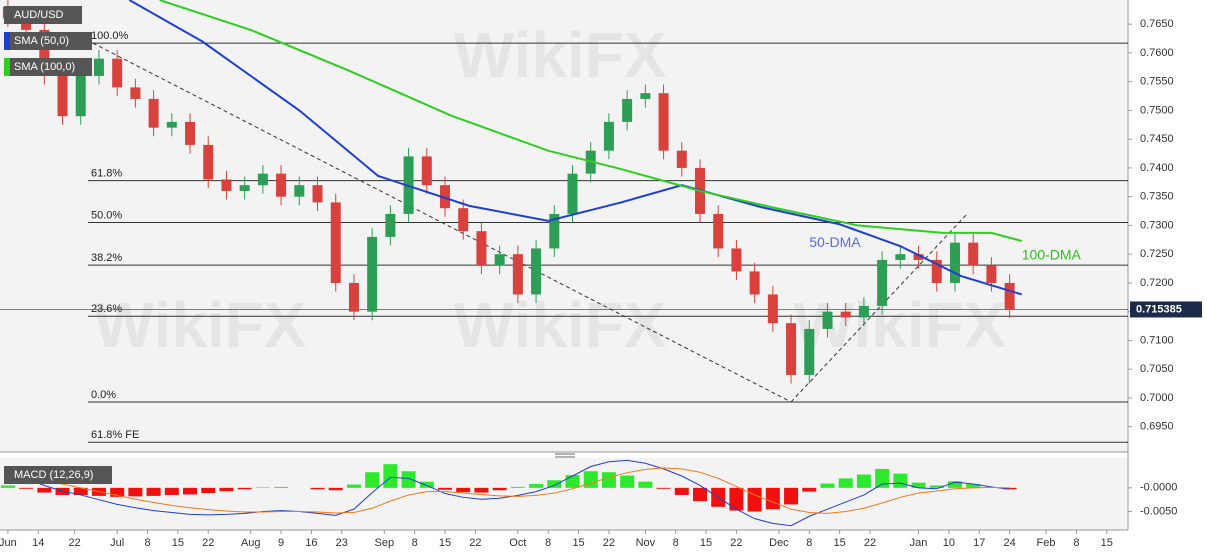  I want to click on last-price-box, so click(1166, 309).